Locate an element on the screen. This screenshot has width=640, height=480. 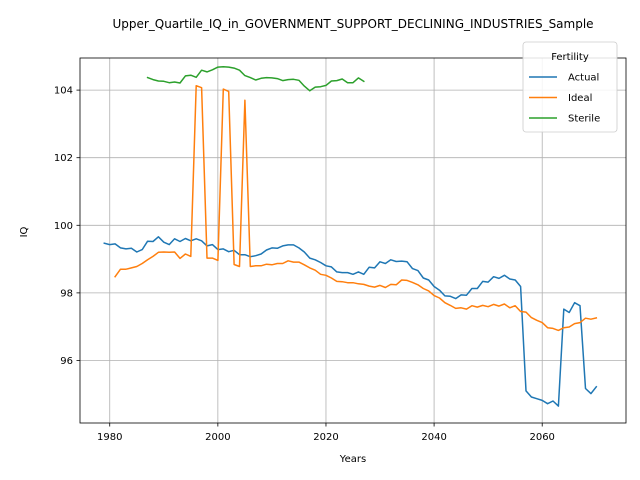
y-tick-label: 104 is located at coordinates (63, 91).